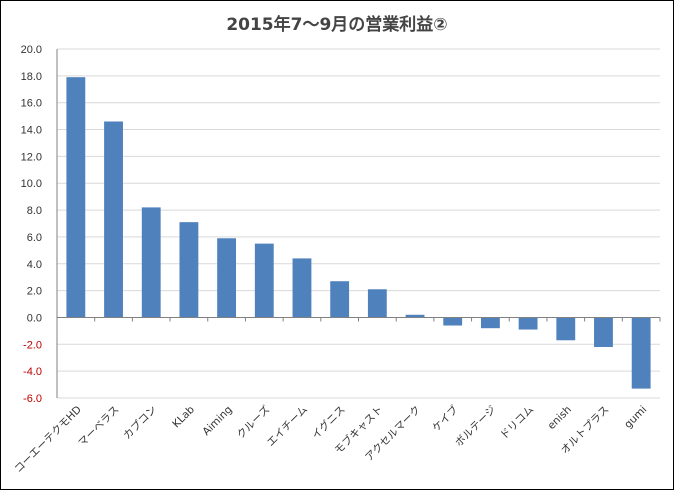 This screenshot has width=674, height=490. I want to click on category-label: コーエーテクモHD, so click(48, 440).